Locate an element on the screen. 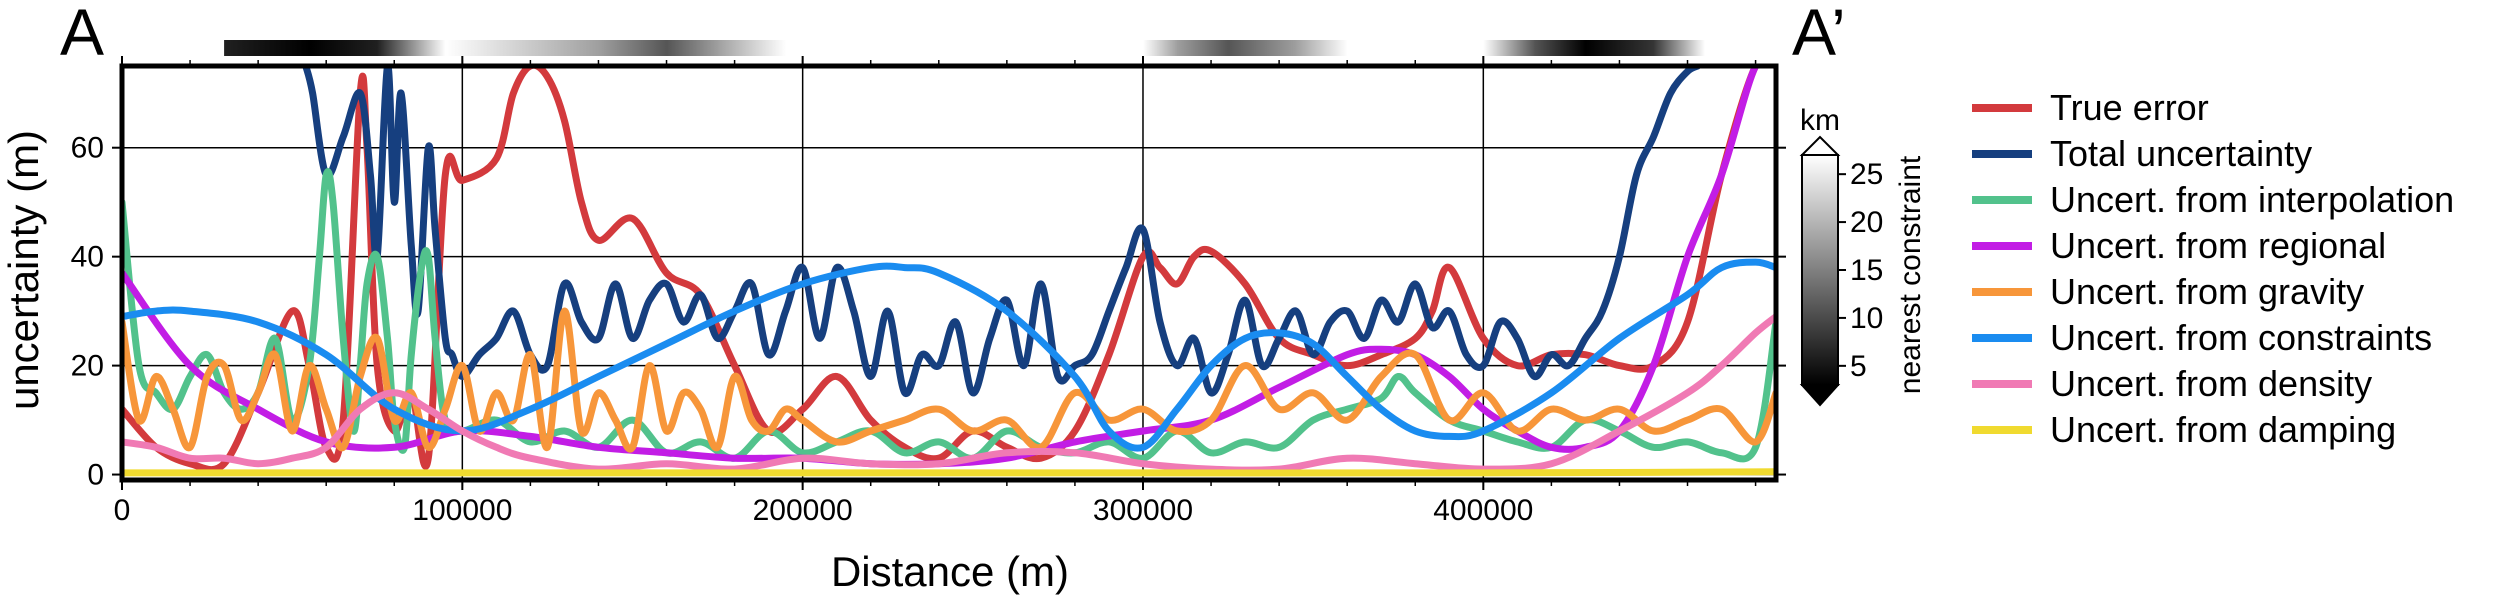 This screenshot has width=2519, height=600. legend-item: Uncert. from gravity is located at coordinates (2168, 291).